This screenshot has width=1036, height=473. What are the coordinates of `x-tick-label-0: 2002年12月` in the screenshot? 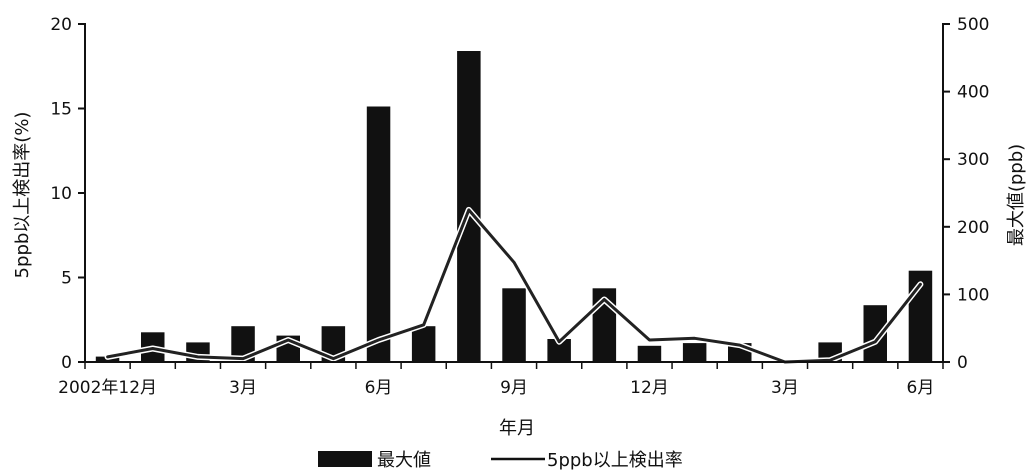 It's located at (107, 388).